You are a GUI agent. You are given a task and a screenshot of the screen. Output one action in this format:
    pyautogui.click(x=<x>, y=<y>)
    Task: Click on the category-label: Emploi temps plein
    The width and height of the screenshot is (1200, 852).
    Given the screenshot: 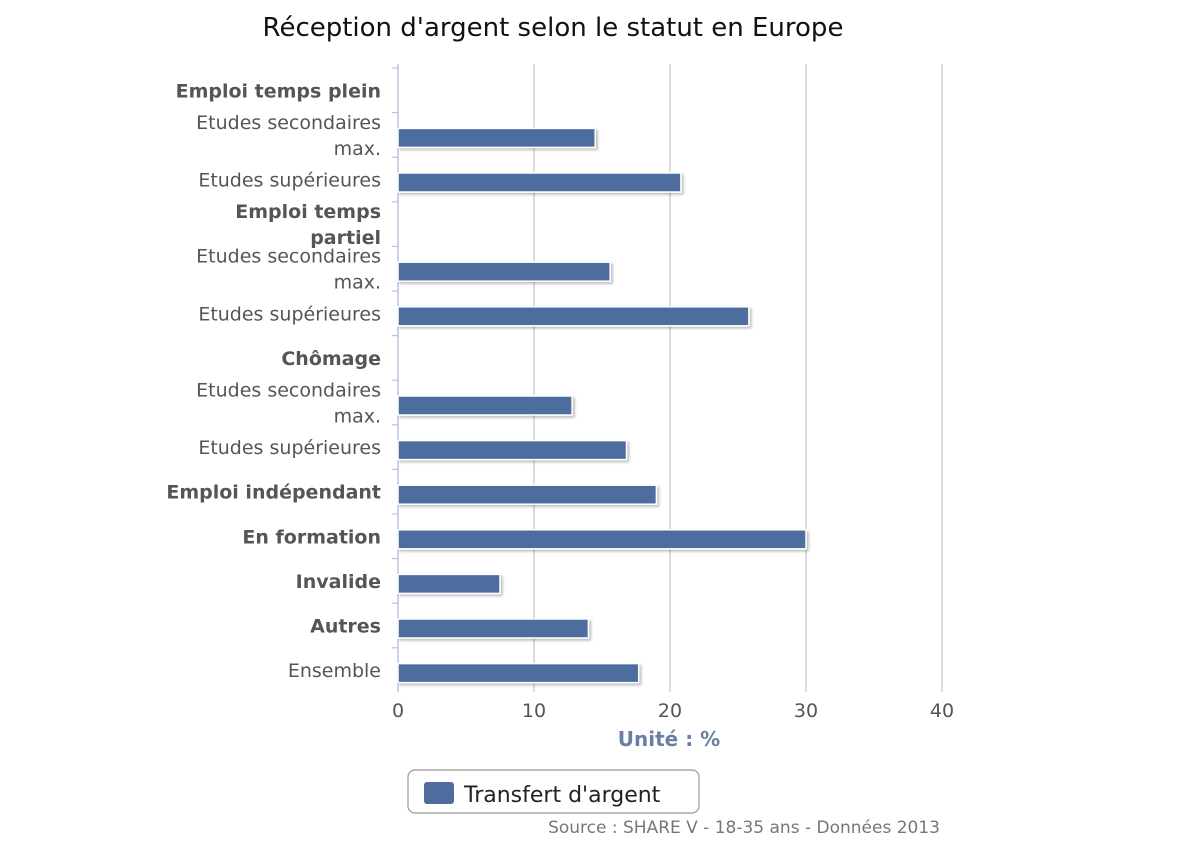 What is the action you would take?
    pyautogui.click(x=278, y=91)
    